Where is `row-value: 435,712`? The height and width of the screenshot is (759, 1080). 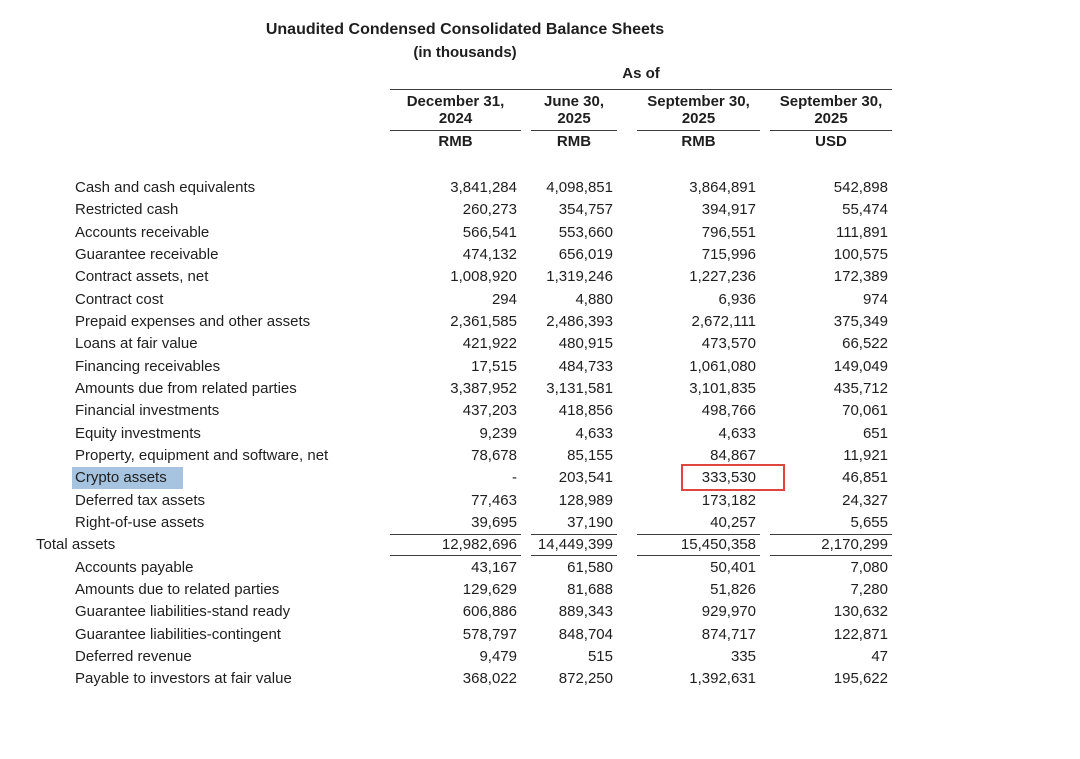 row-value: 435,712 is located at coordinates (860, 388).